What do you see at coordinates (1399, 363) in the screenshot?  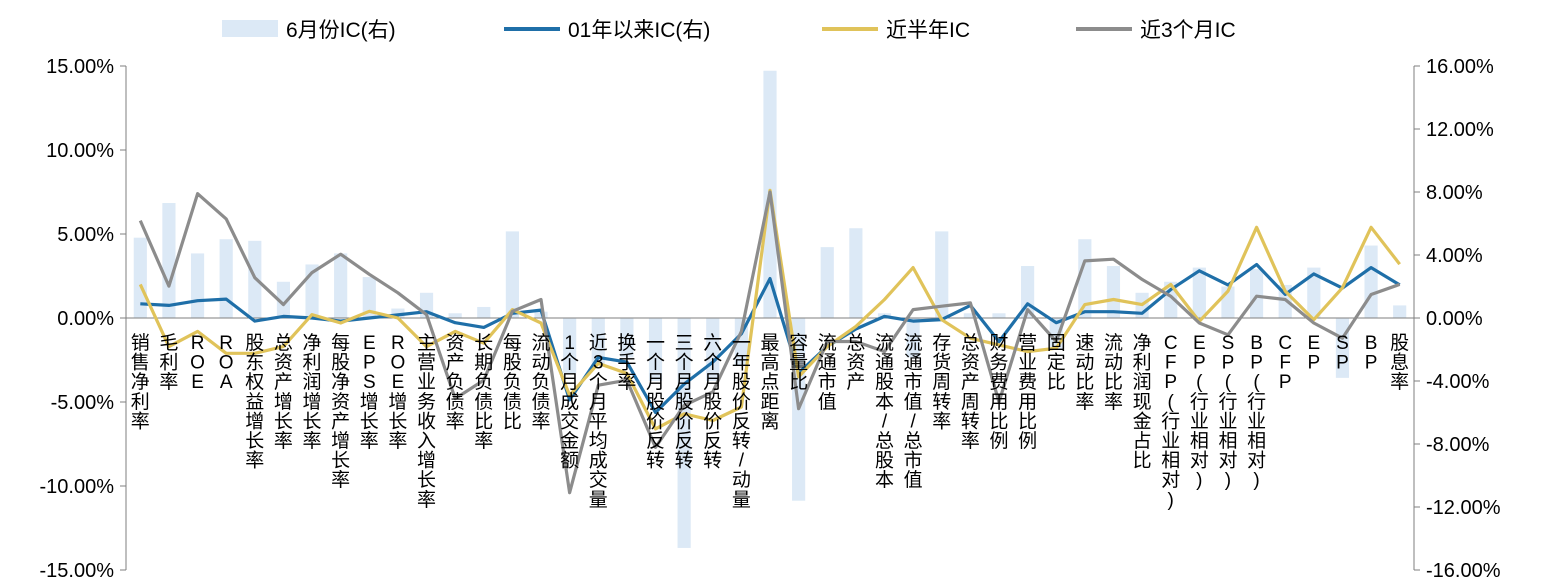 I see `category-label: 股息率` at bounding box center [1399, 363].